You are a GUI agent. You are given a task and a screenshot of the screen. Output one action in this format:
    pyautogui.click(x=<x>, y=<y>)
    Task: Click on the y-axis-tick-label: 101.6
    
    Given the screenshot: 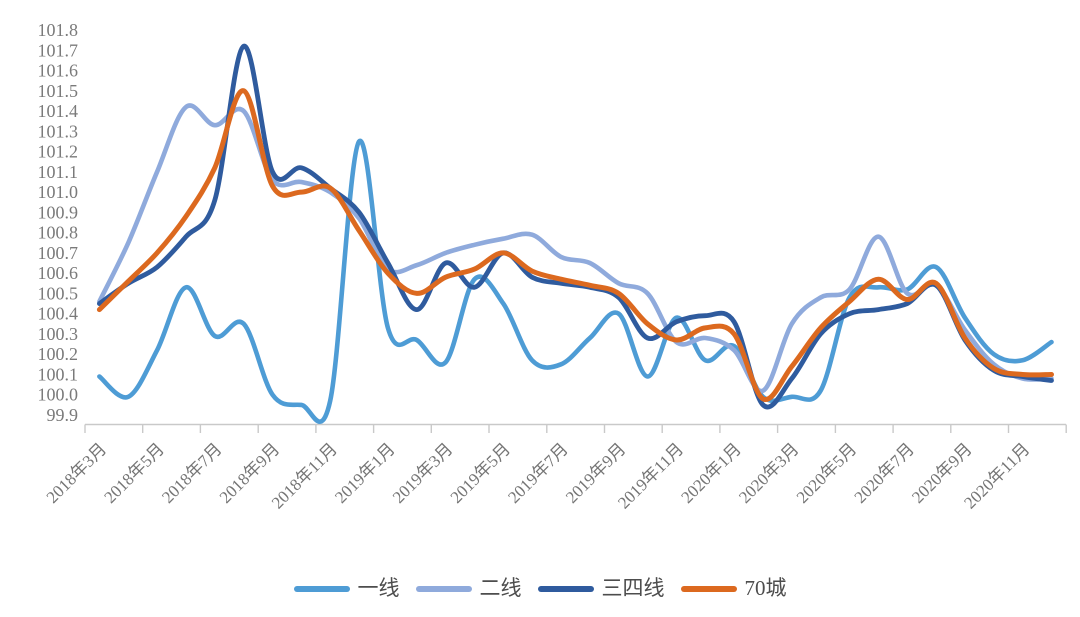 What is the action you would take?
    pyautogui.click(x=58, y=71)
    